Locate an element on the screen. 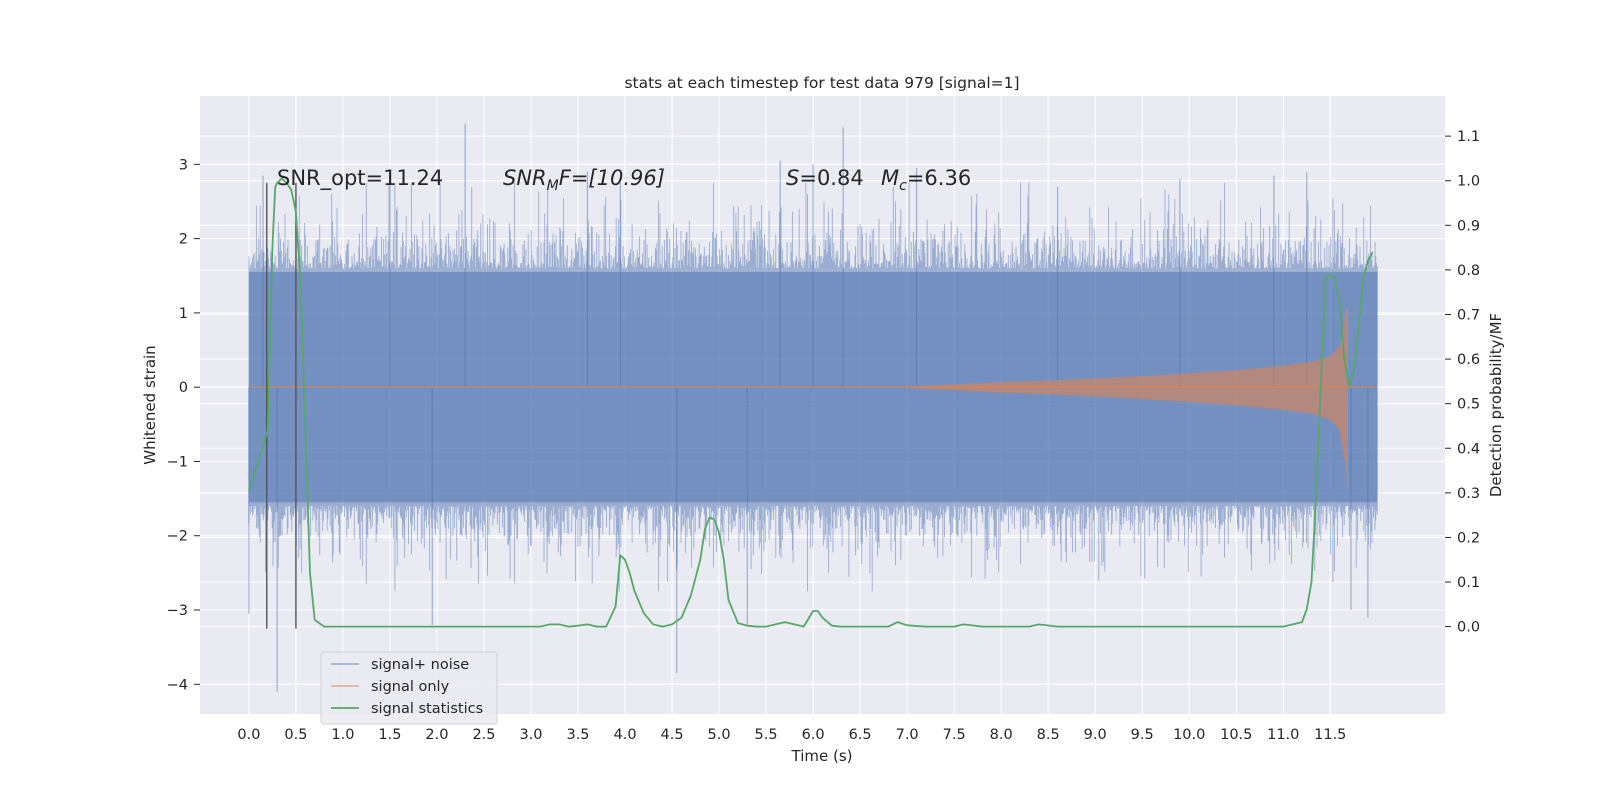 The height and width of the screenshot is (800, 1600). x-tick-label-5-0: 5.0 is located at coordinates (719, 735).